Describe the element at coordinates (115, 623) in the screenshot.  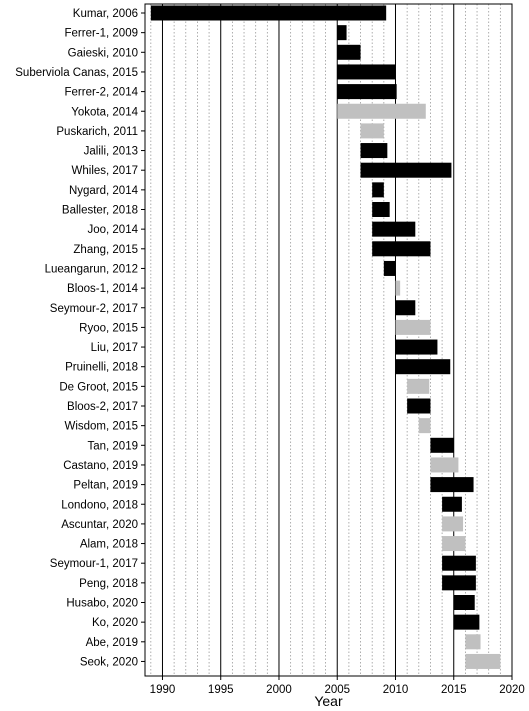
I see `study-label: Ko, 2020` at that location.